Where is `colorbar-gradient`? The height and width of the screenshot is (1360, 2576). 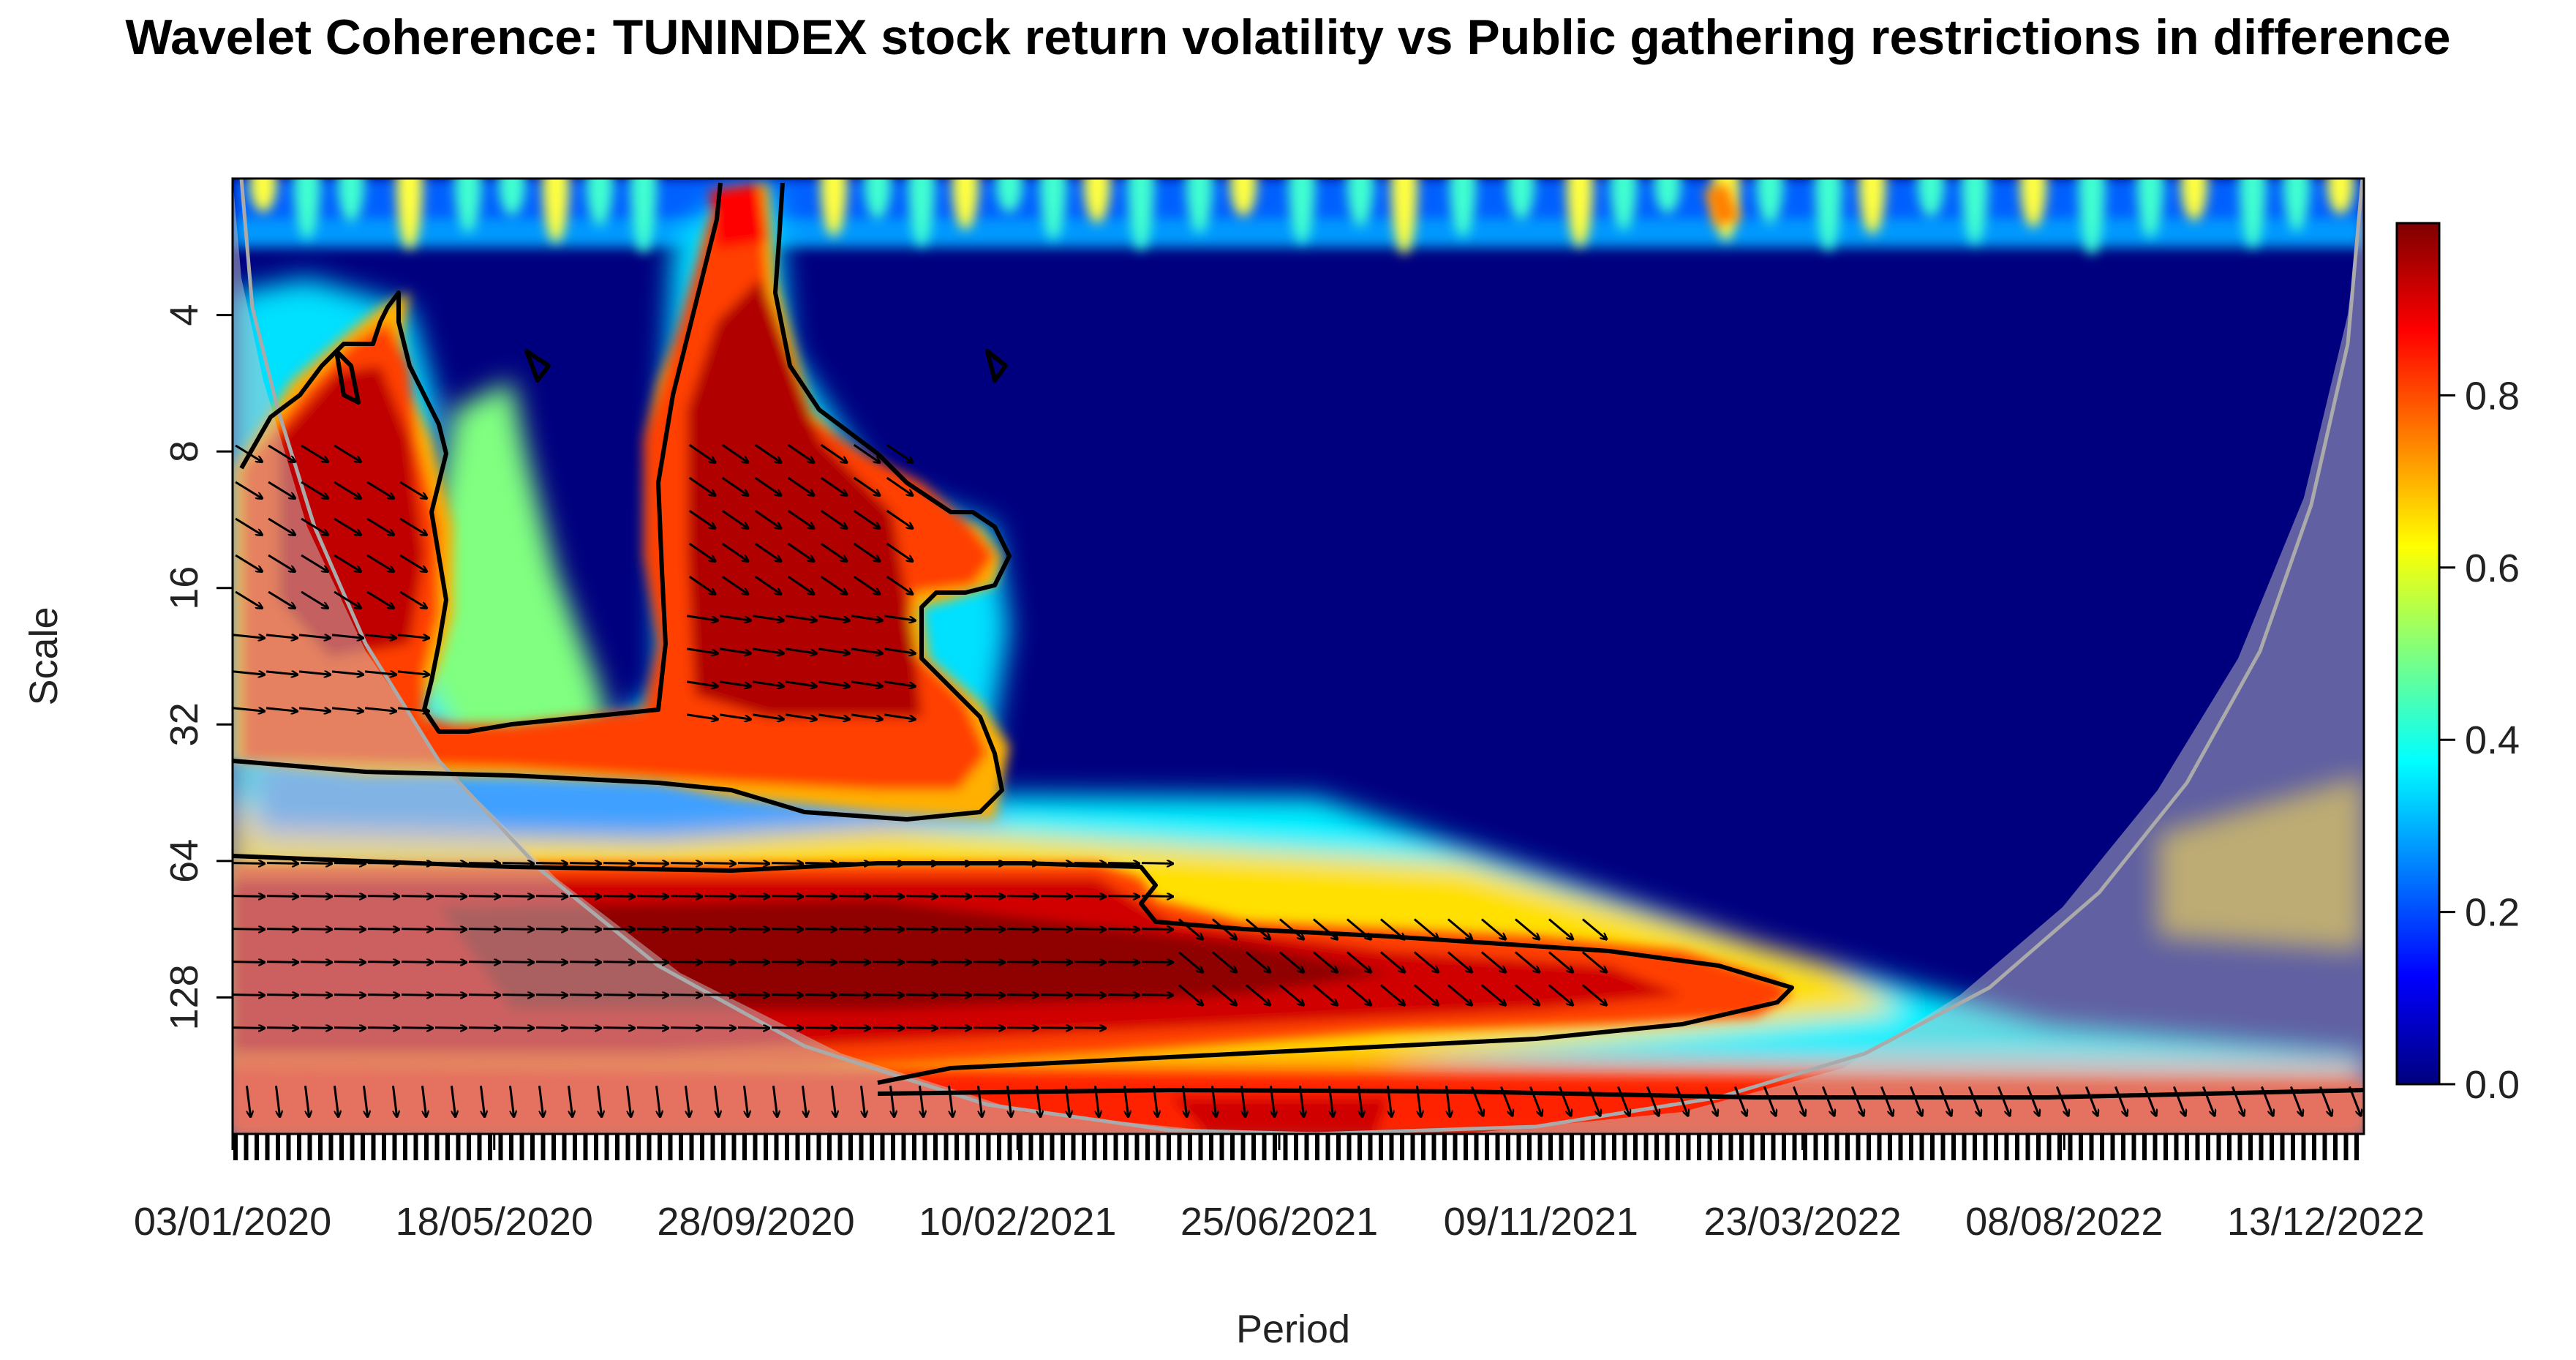 colorbar-gradient is located at coordinates (2418, 654).